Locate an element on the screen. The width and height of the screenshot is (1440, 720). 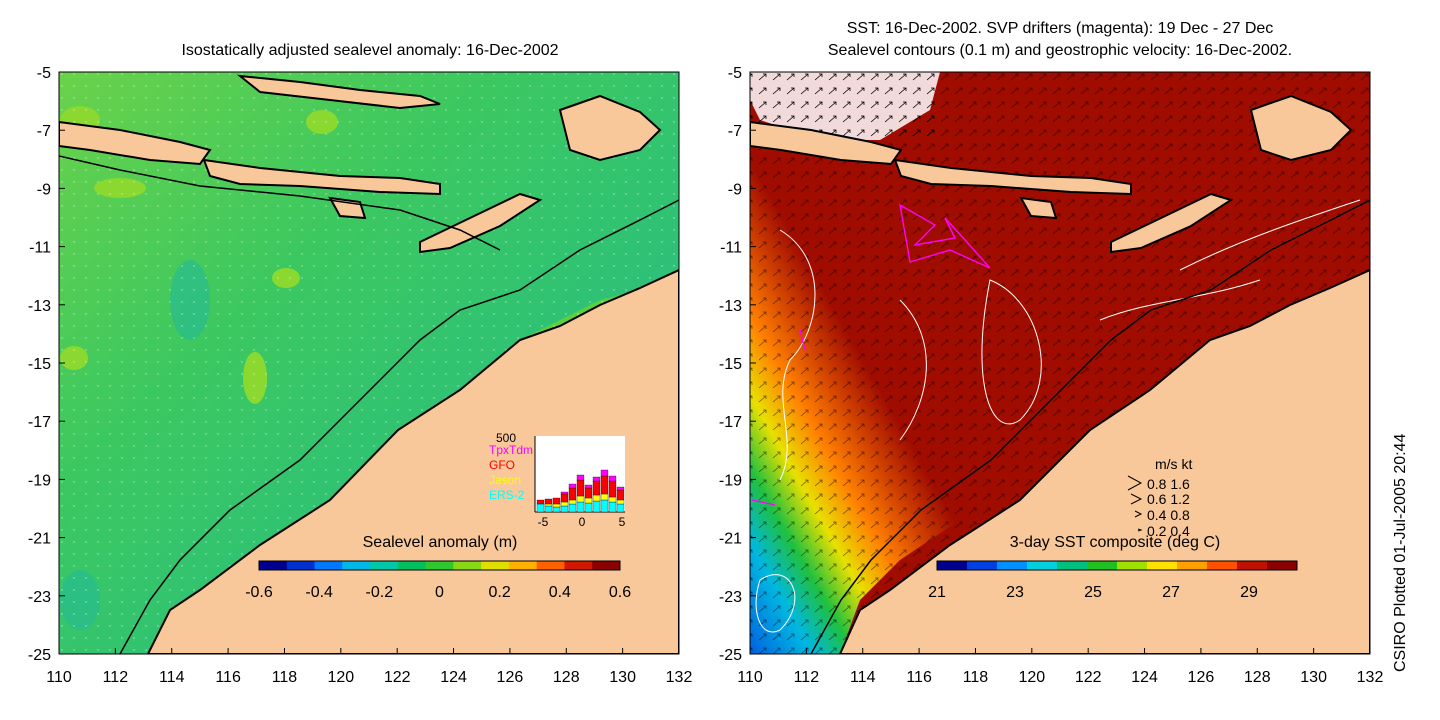
right-colorbar-tick: 21 is located at coordinates (937, 592).